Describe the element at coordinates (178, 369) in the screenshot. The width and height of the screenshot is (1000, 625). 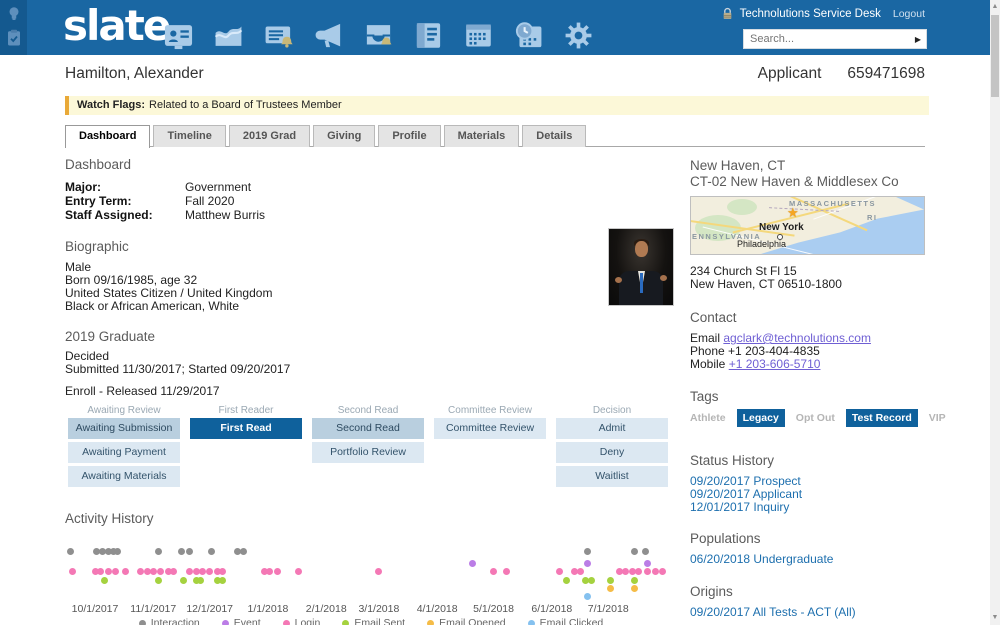
I see `application-submitted: Submitted 11/30/2017; Started 09/20/2017` at that location.